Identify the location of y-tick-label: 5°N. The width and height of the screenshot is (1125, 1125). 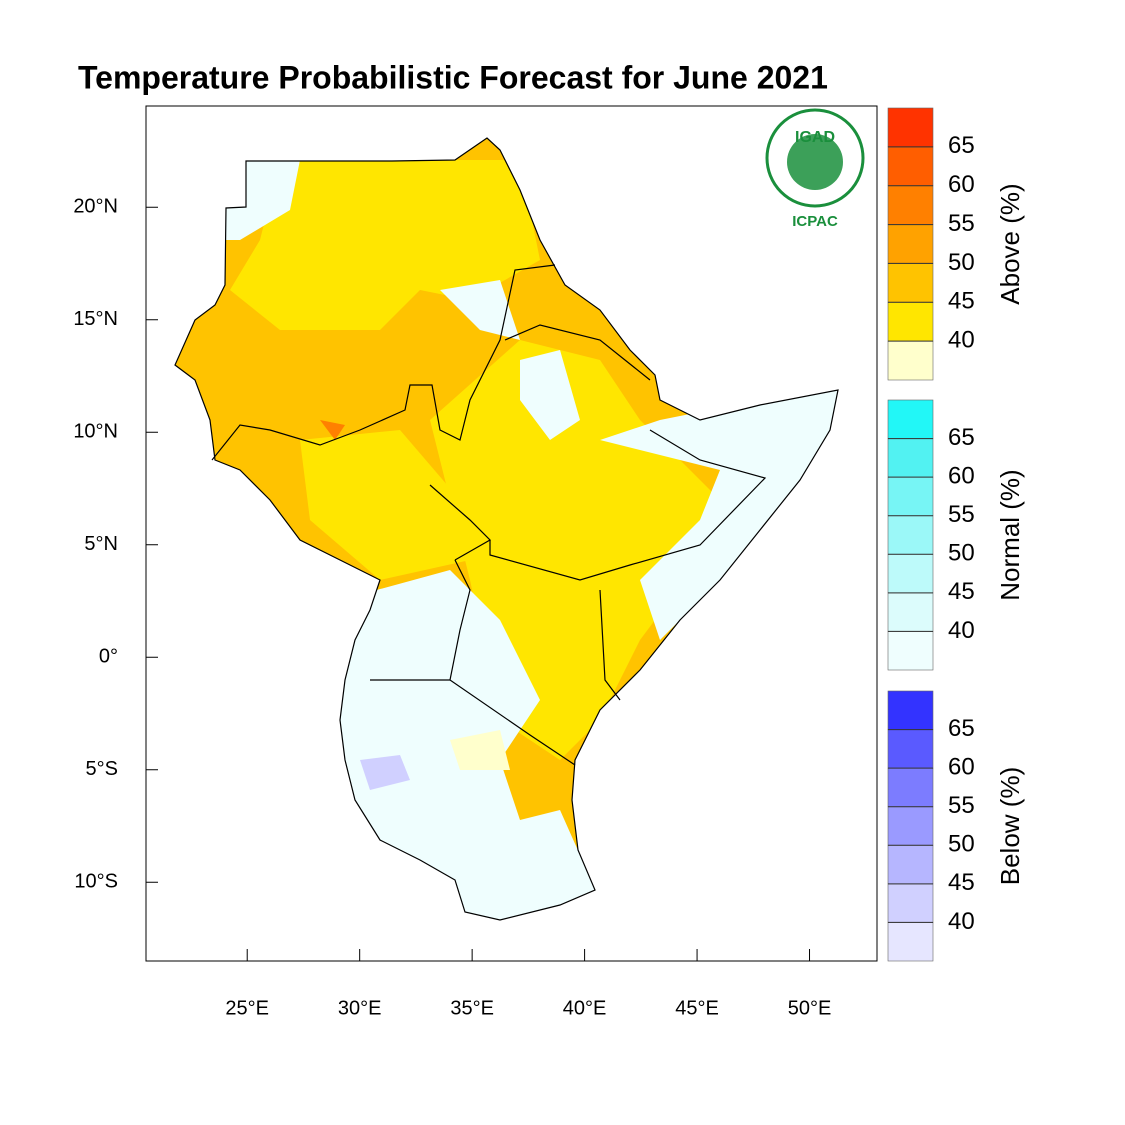
(101, 544).